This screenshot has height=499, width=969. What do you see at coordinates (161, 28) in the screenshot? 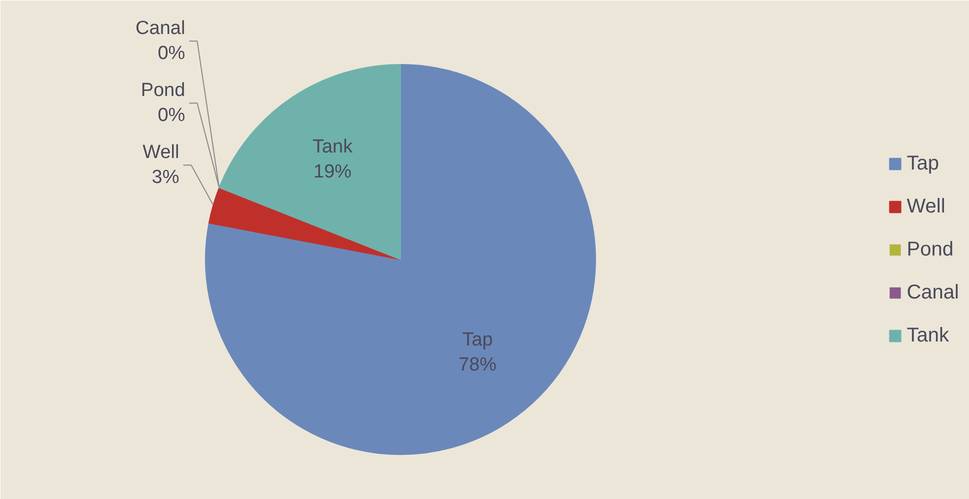
I see `category-label: Canal` at bounding box center [161, 28].